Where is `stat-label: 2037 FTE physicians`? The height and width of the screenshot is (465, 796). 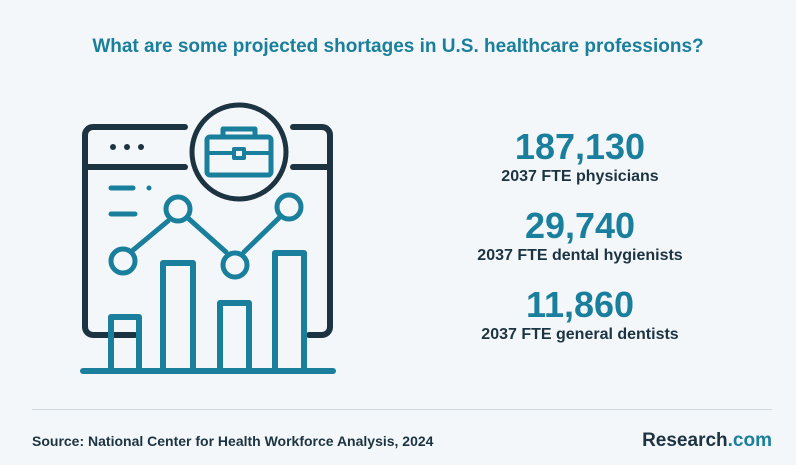 stat-label: 2037 FTE physicians is located at coordinates (580, 176).